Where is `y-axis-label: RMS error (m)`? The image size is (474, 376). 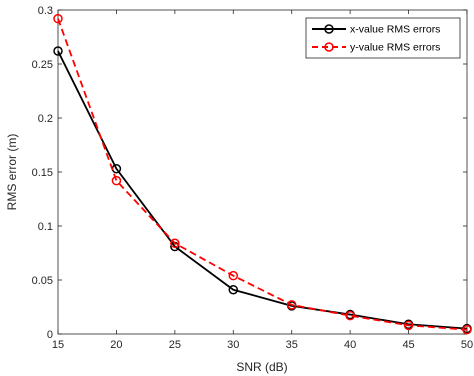 y-axis-label: RMS error (m) is located at coordinates (12, 172).